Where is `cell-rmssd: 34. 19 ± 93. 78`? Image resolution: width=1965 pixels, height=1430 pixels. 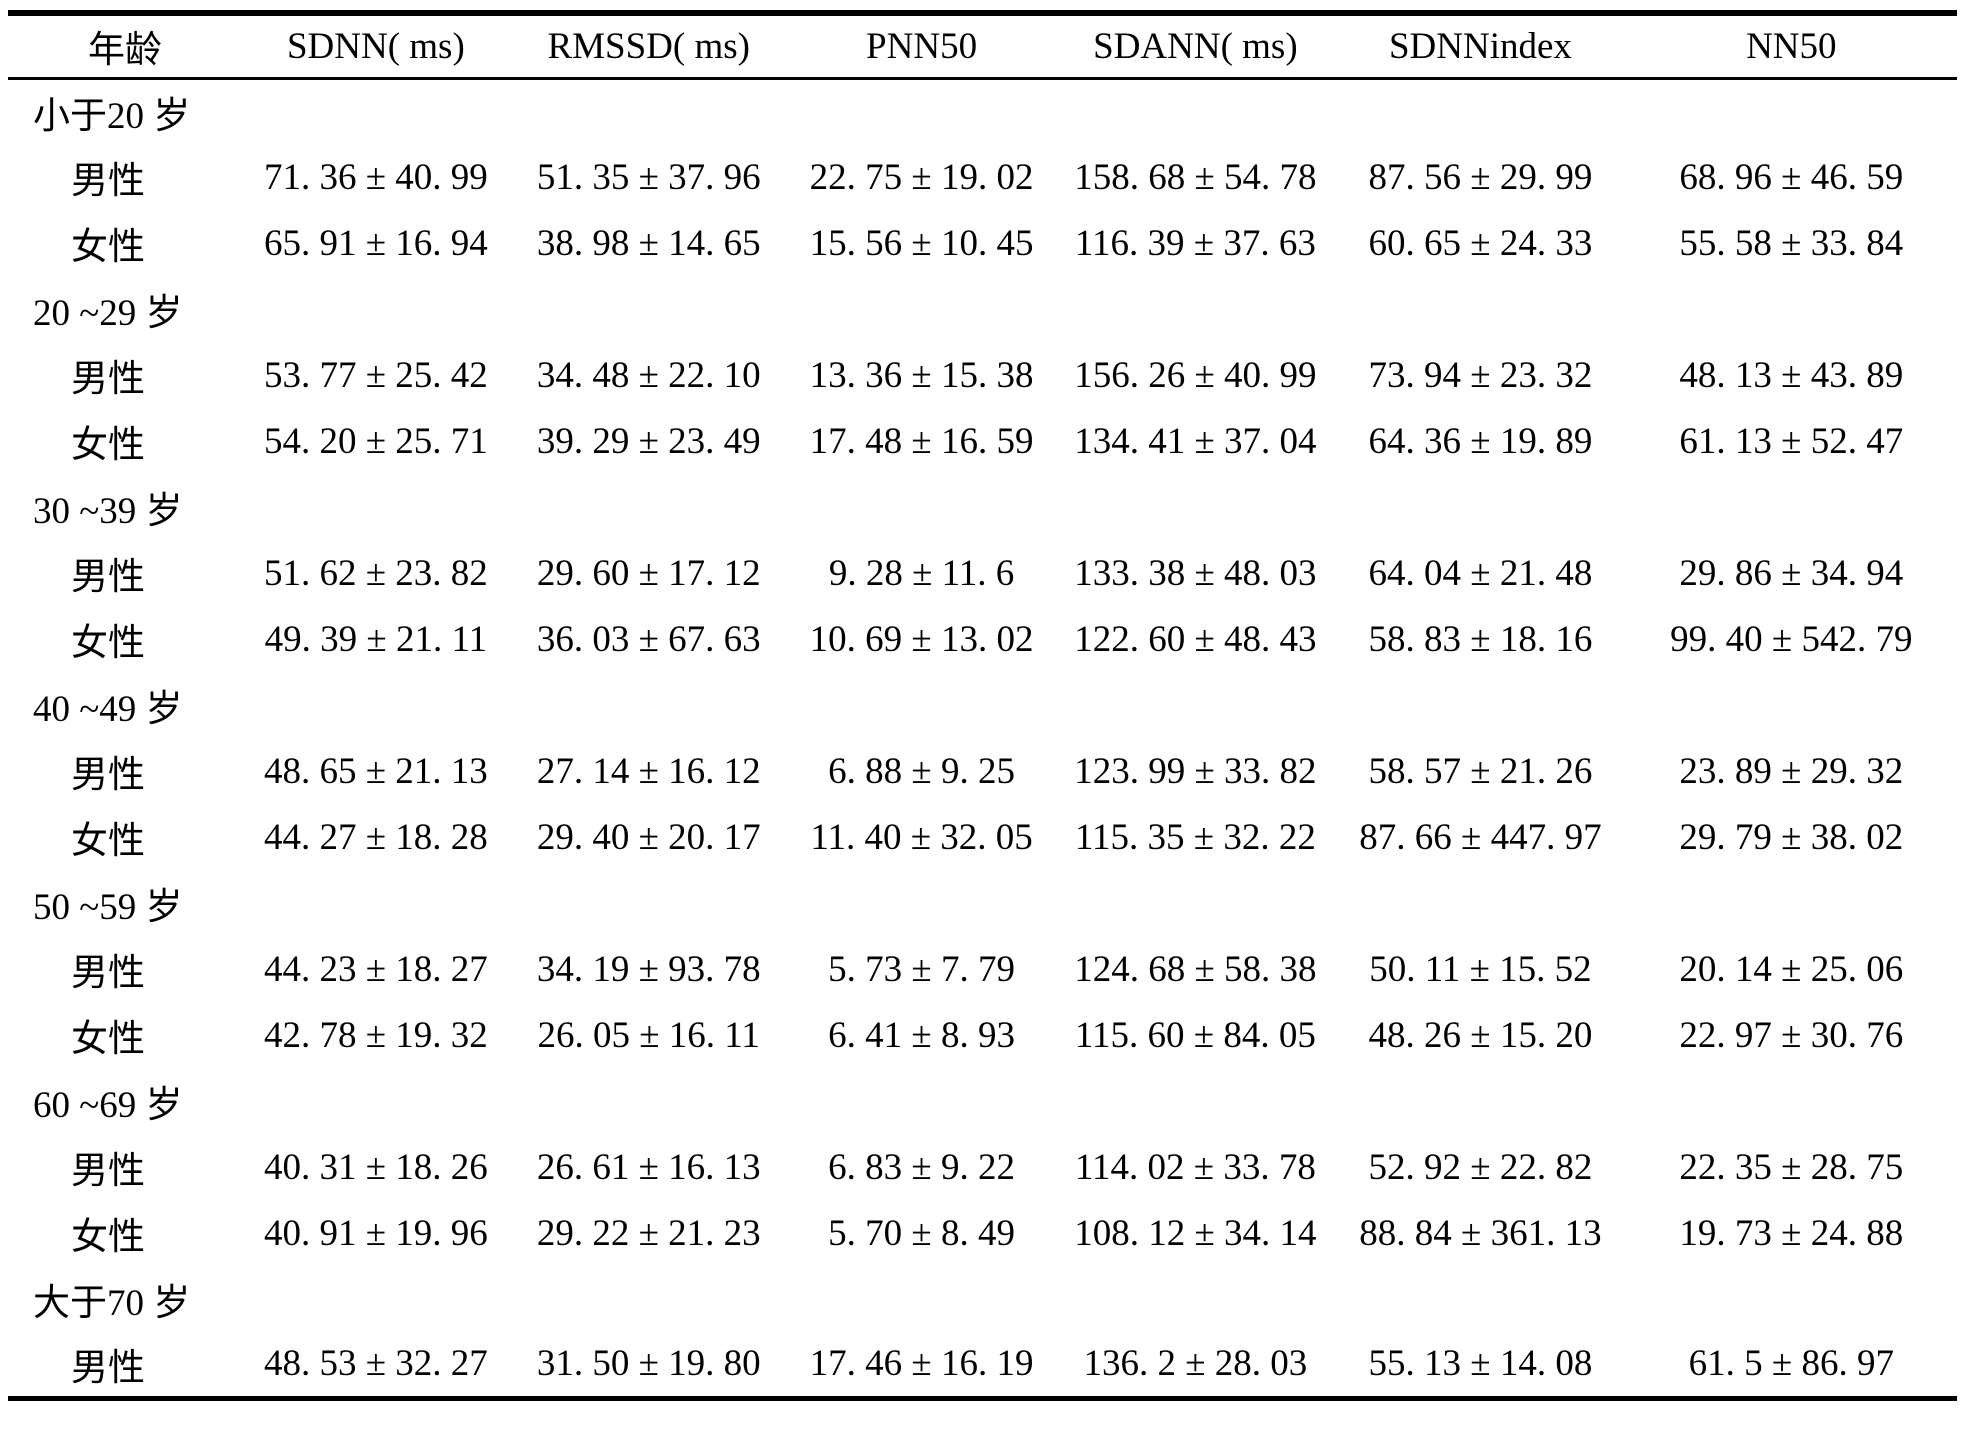 cell-rmssd: 34. 19 ± 93. 78 is located at coordinates (648, 969).